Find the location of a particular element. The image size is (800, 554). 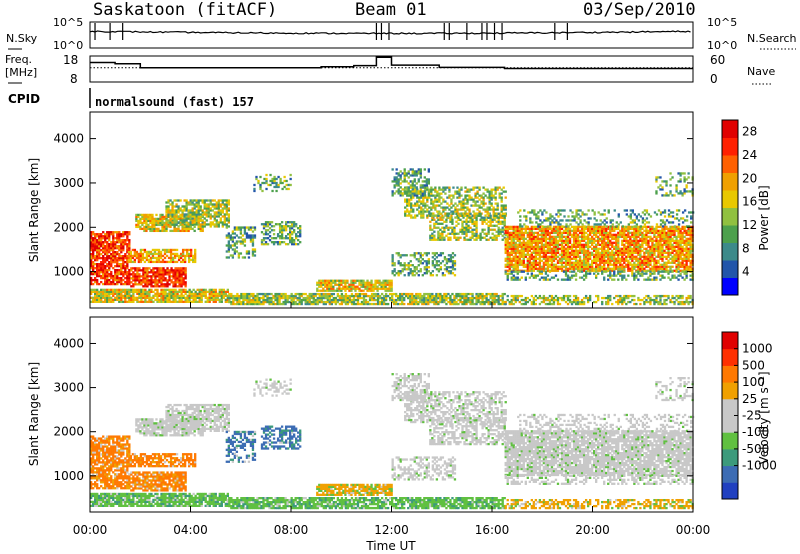

freq-label-1: Freq. is located at coordinates (18, 59).